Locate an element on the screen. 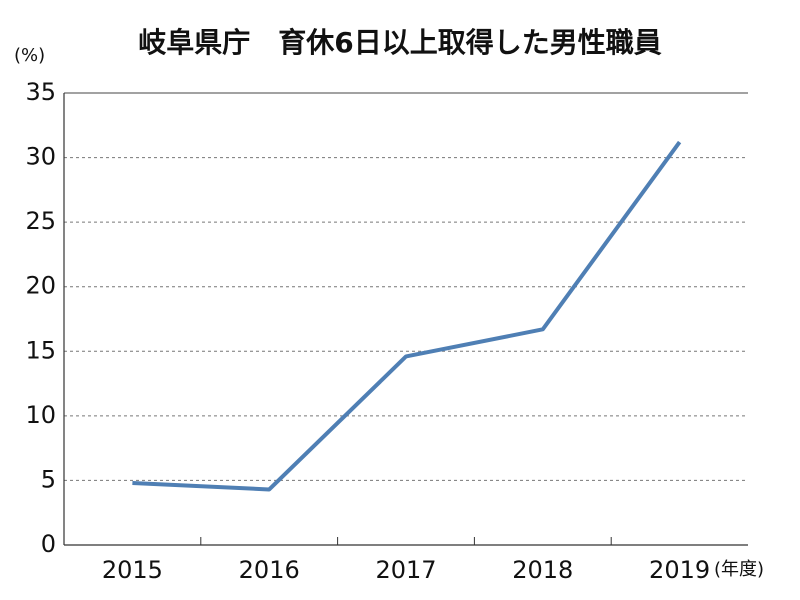 The width and height of the screenshot is (800, 600). y-tick-label: 5 is located at coordinates (48, 479).